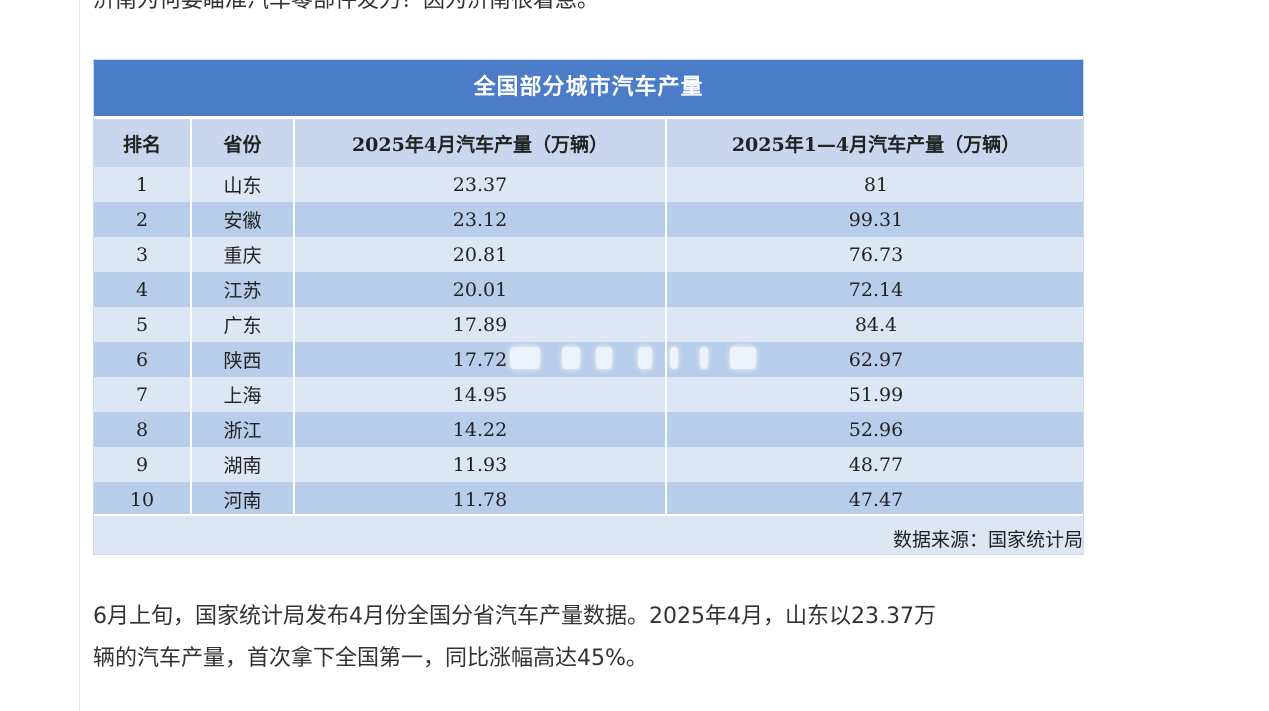 This screenshot has height=711, width=1269. What do you see at coordinates (874, 254) in the screenshot?
I see `cell-jan-apr-output: 76.73` at bounding box center [874, 254].